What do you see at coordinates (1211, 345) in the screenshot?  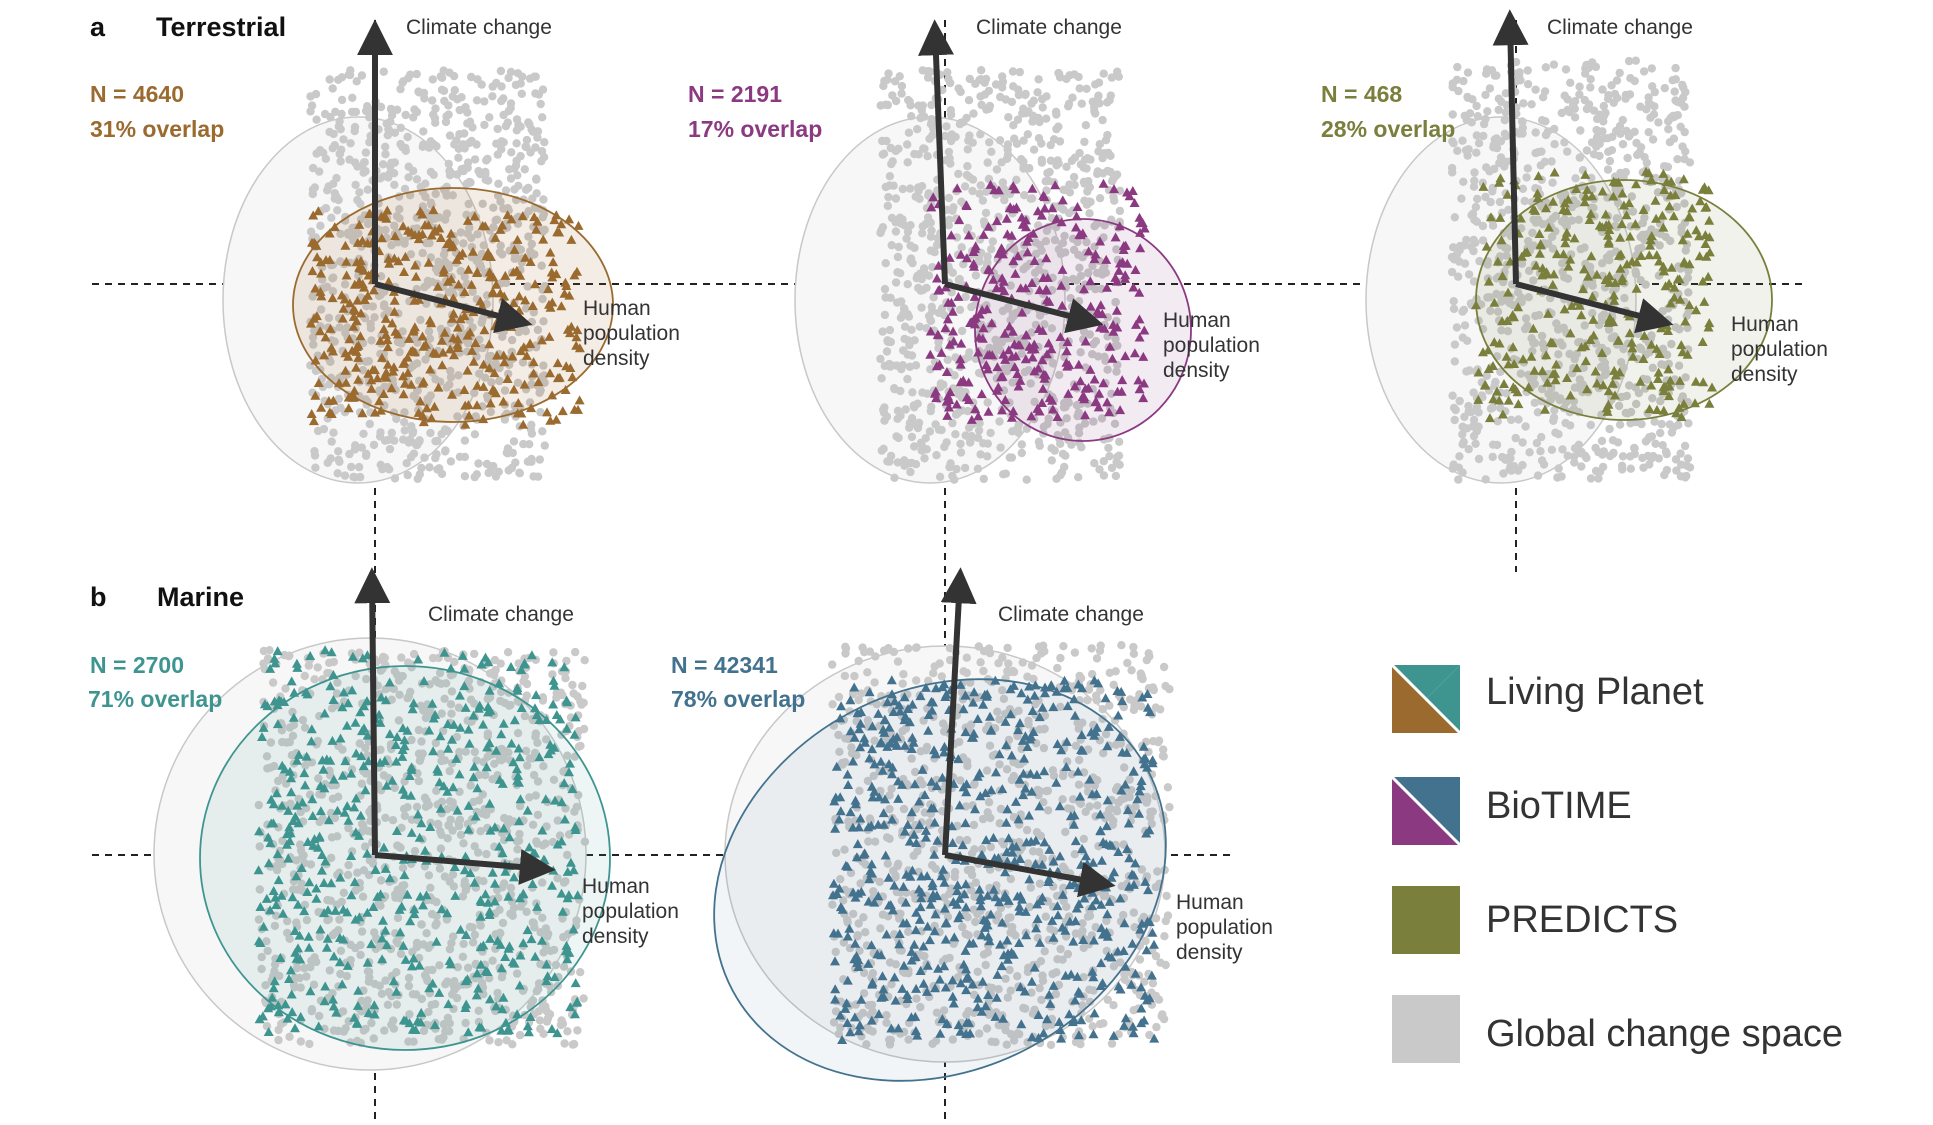 I see `population-label: population` at bounding box center [1211, 345].